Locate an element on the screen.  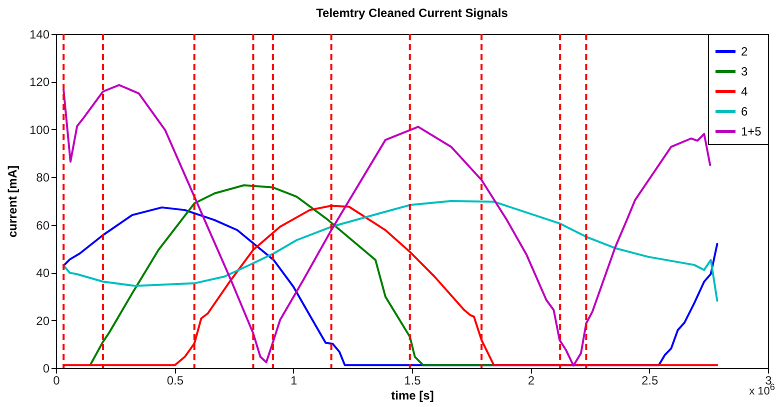
x-tick-label: 0 is located at coordinates (56, 381).